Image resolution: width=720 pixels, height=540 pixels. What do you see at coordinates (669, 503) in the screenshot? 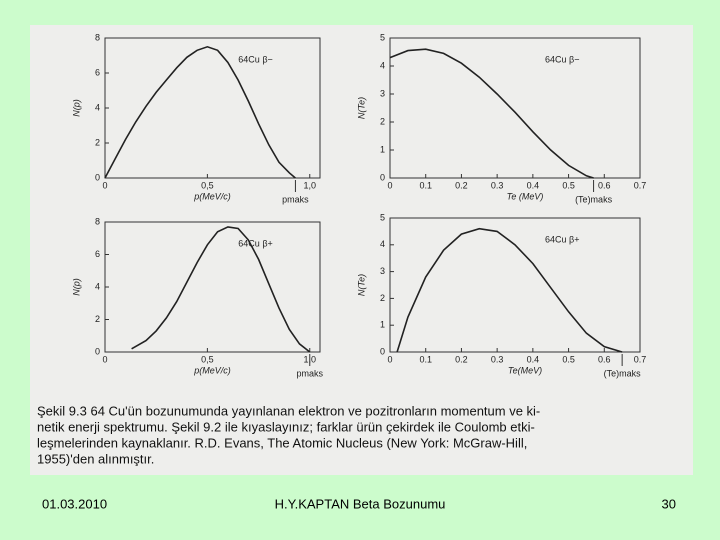
I see `footer-page: 30` at bounding box center [669, 503].